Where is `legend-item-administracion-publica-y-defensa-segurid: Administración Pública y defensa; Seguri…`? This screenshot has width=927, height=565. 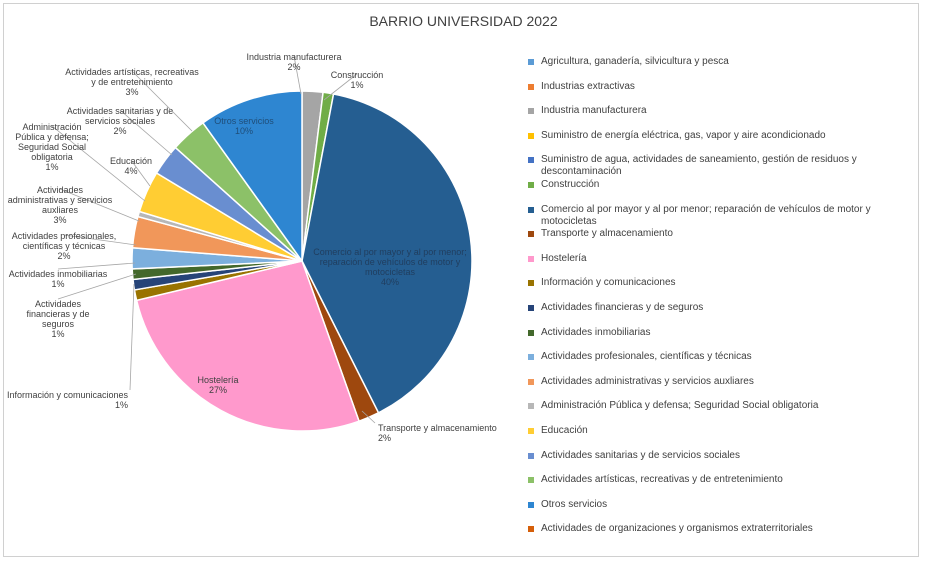
legend-item-administracion-publica-y-defensa-segurid: Administración Pública y defensa; Seguri… is located at coordinates (718, 406).